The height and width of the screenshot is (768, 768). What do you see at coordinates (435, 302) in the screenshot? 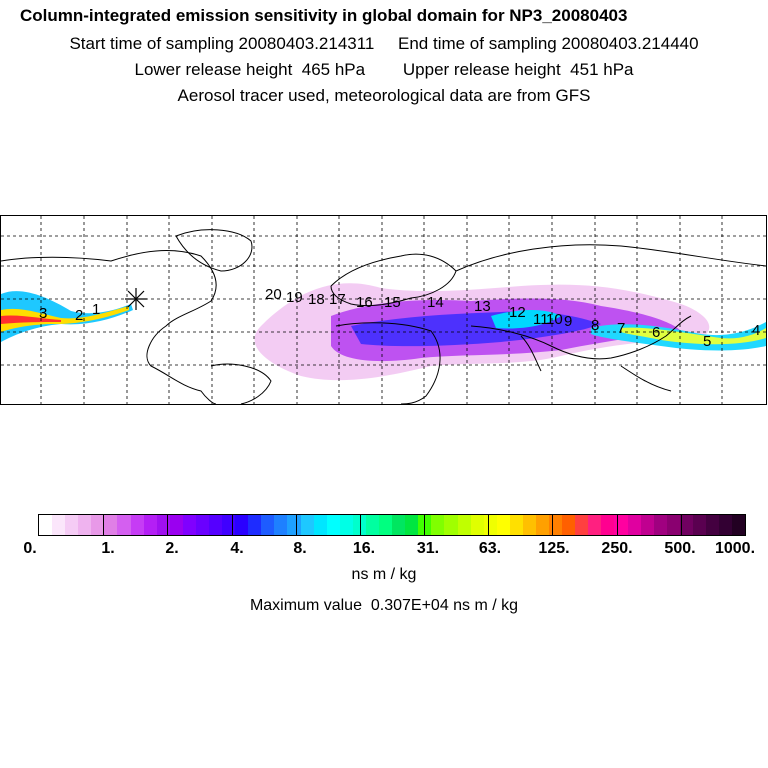
I see `traj-label-14: 14` at bounding box center [435, 302].